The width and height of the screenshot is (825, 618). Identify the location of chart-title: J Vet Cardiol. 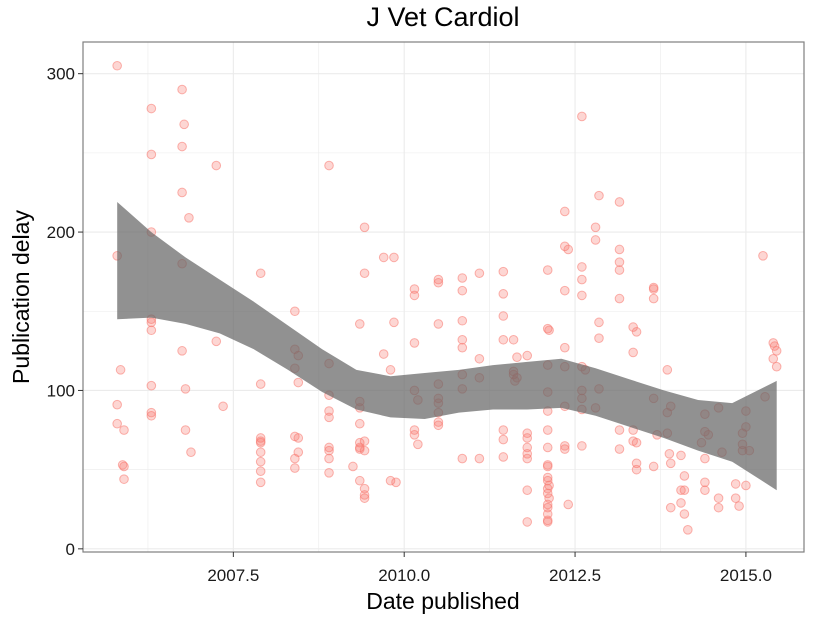
(442, 17).